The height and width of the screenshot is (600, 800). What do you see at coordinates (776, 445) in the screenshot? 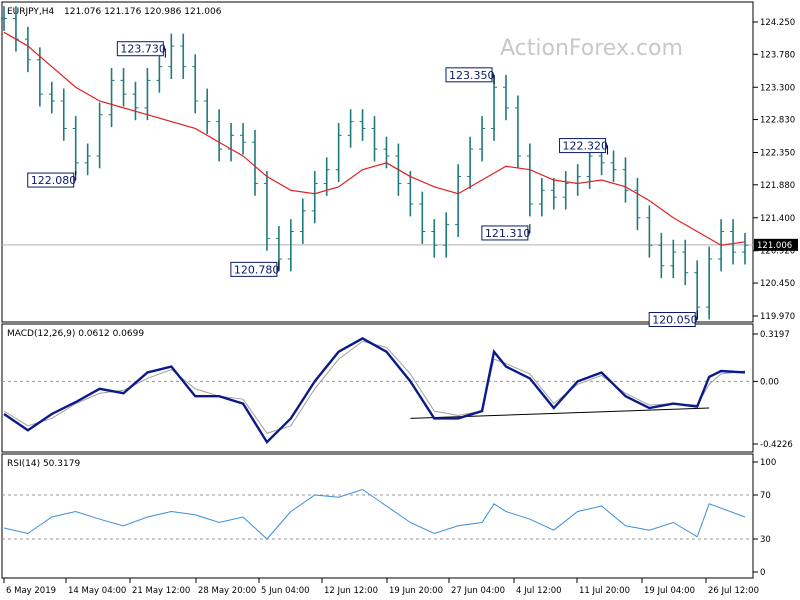
I see `macd-tick-label: -0.4226` at bounding box center [776, 445].